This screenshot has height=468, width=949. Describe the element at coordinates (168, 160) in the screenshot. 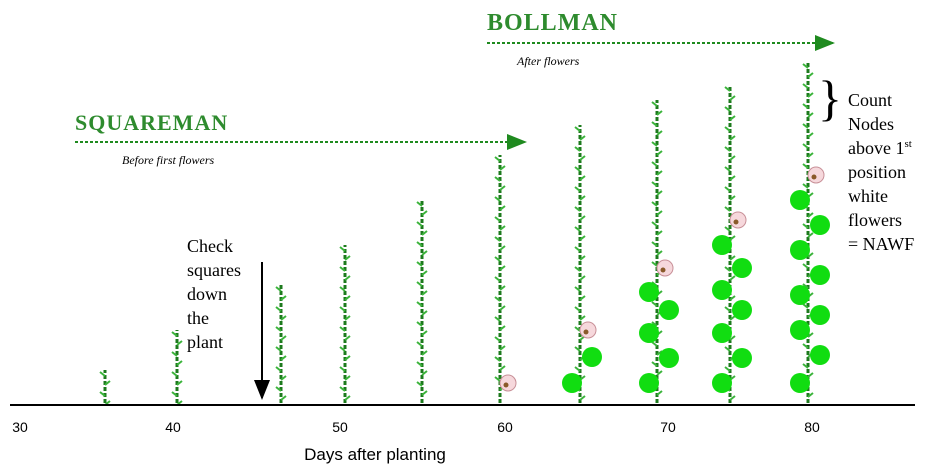

I see `squareman-subtitle: Before first flowers` at that location.